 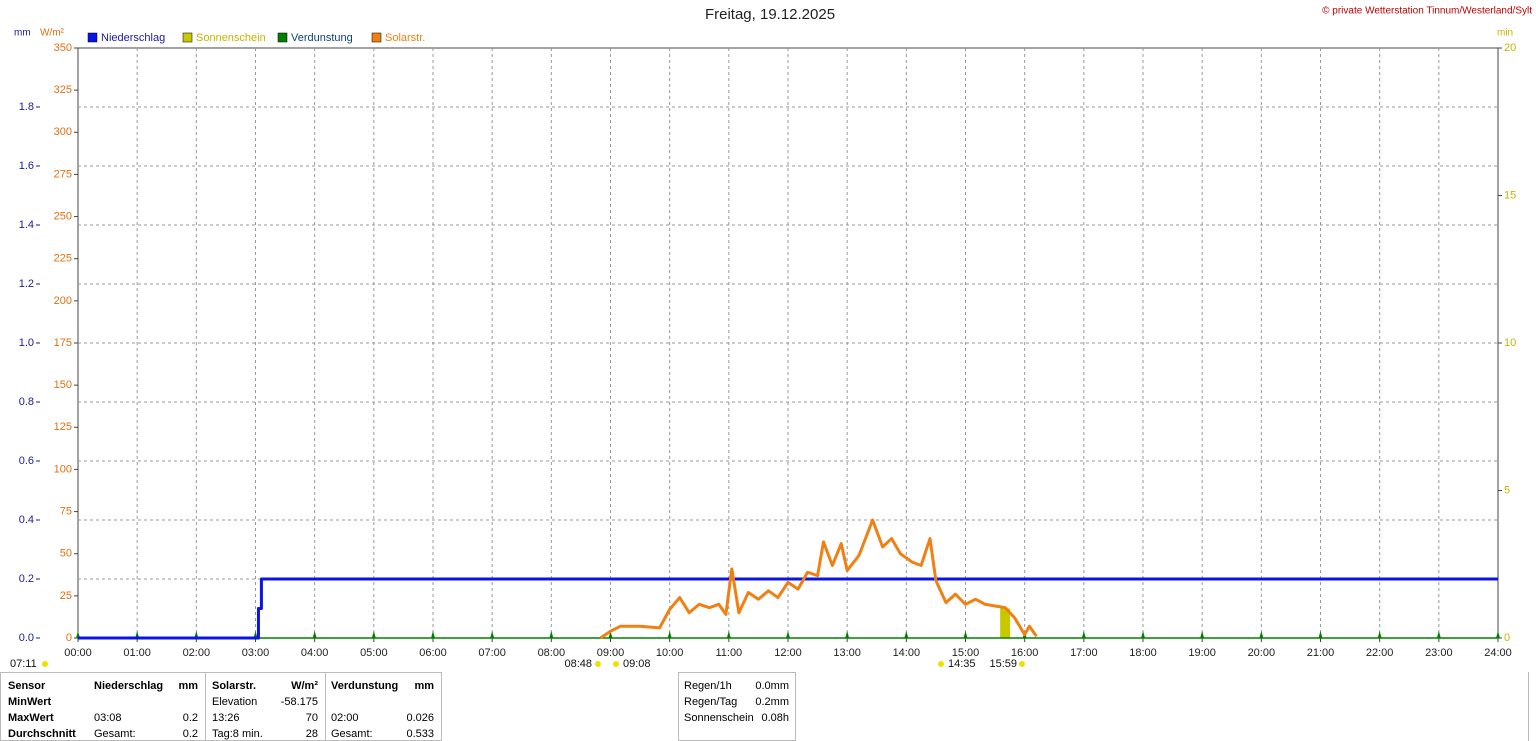 I want to click on y2-tick-label: 300, so click(x=63, y=132).